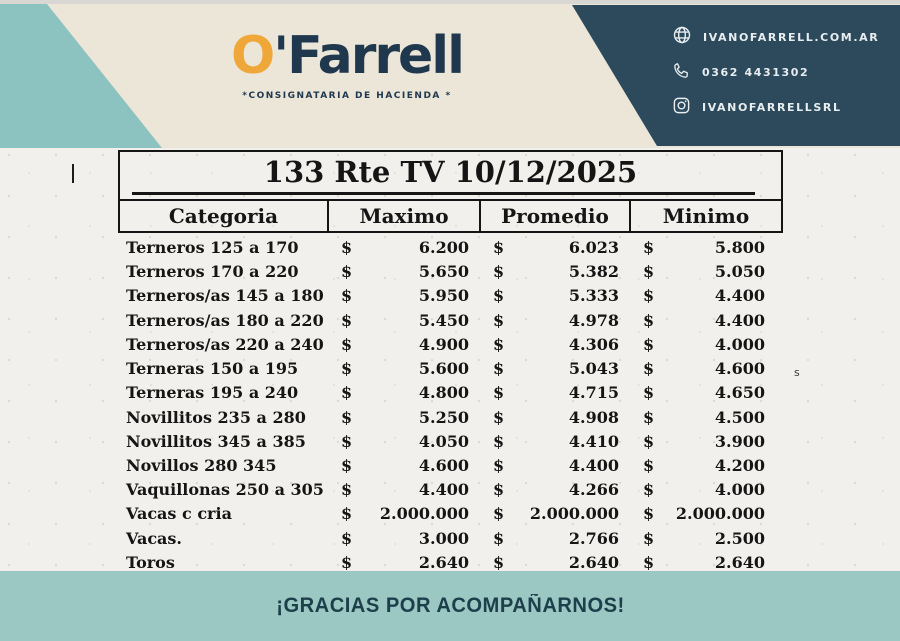  I want to click on cell-categoria: Novillitos 345 a 385, so click(216, 441).